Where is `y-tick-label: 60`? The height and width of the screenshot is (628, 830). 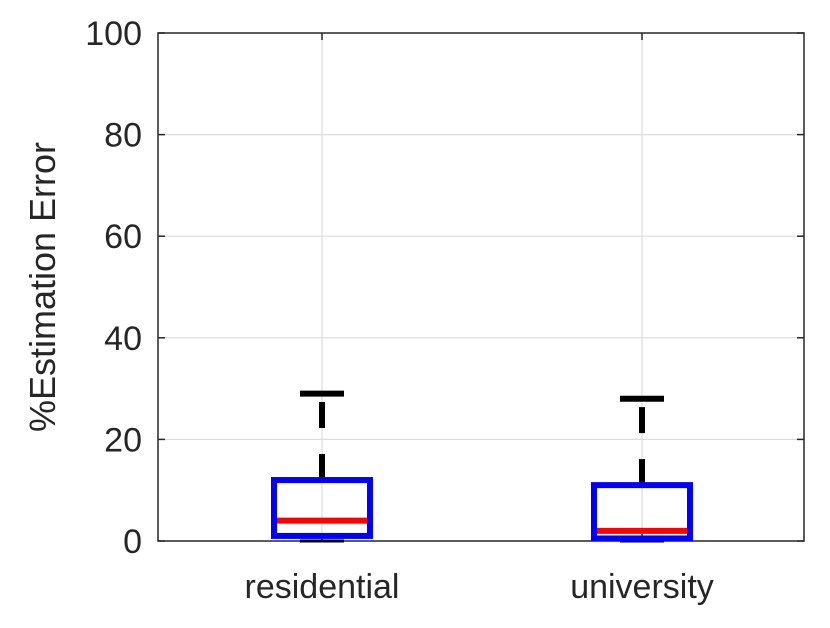 y-tick-label: 60 is located at coordinates (123, 237).